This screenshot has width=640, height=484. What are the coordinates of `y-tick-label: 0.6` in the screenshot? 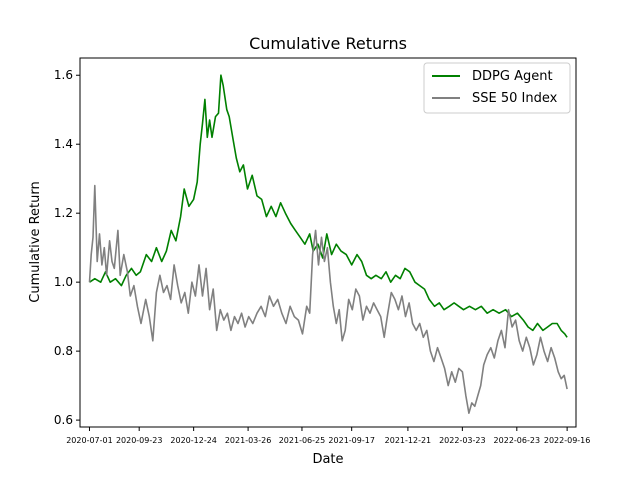 It's located at (63, 420).